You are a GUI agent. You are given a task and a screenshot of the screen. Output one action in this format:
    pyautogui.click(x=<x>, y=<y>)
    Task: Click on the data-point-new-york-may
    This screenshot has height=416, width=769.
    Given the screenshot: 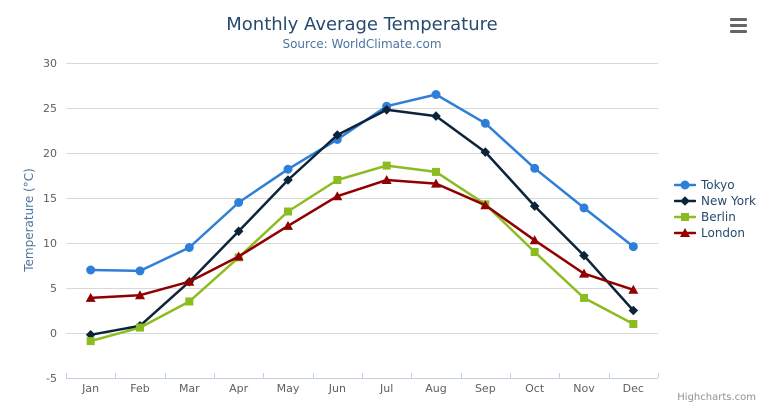 What is the action you would take?
    pyautogui.click(x=288, y=180)
    